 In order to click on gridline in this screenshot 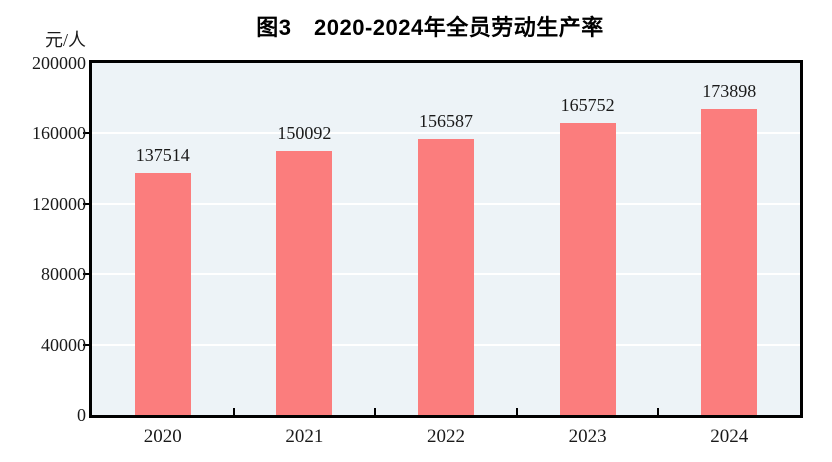, I will do `click(446, 133)`.